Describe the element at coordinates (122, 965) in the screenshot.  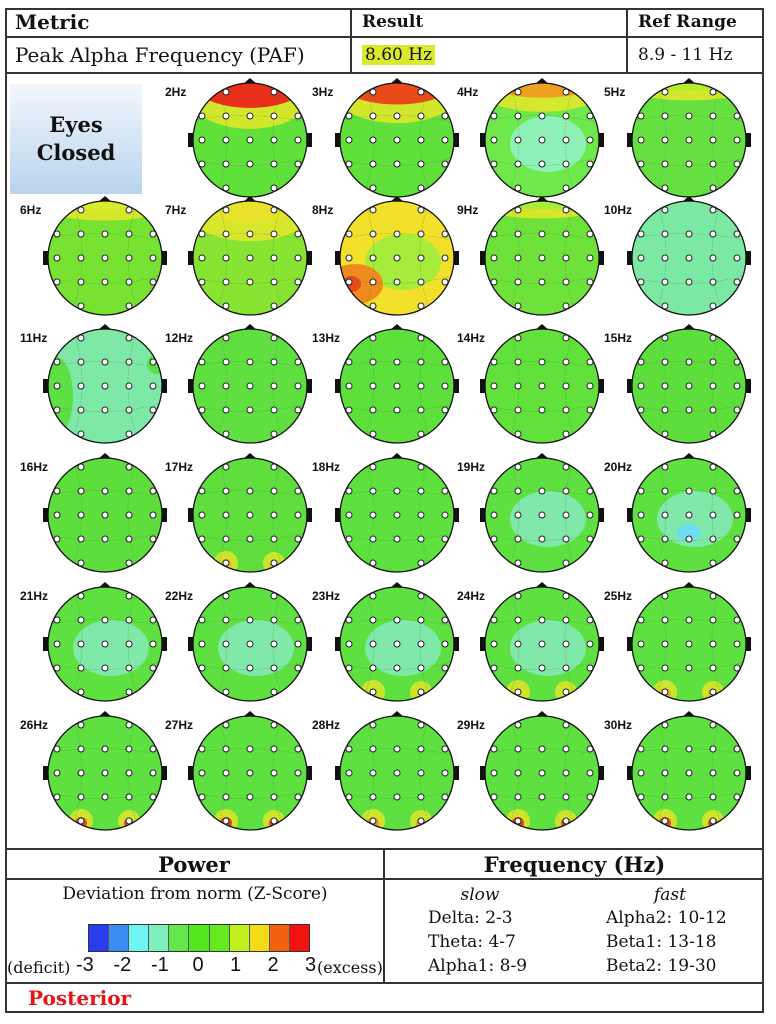
I see `scale-tick: -2` at that location.